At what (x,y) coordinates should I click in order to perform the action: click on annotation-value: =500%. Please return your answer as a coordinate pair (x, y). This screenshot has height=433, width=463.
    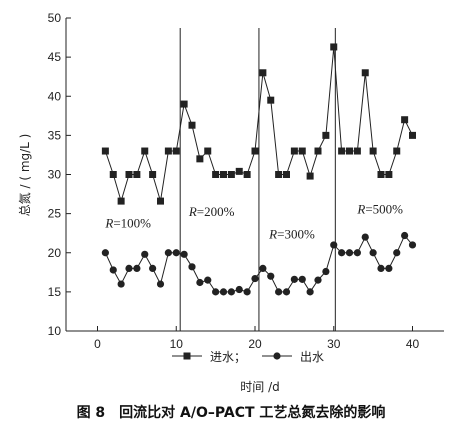
    Looking at the image, I should click on (384, 209).